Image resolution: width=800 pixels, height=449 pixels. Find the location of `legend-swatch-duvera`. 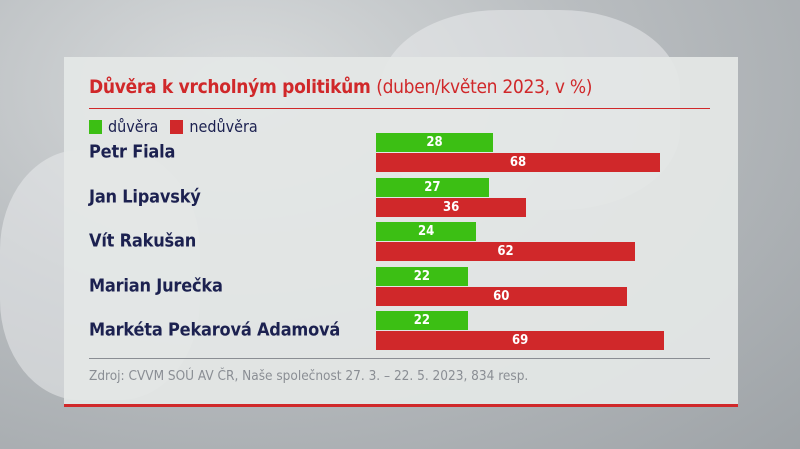

legend-swatch-duvera is located at coordinates (95, 126).